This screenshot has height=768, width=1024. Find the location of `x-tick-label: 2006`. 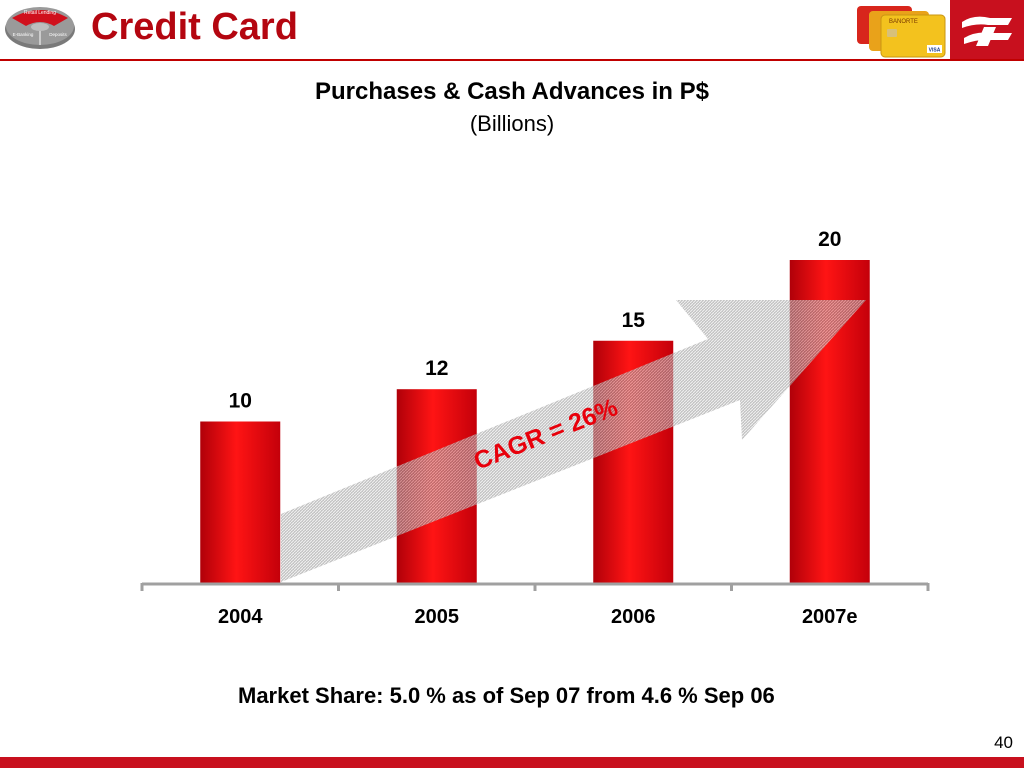

x-tick-label: 2006 is located at coordinates (633, 617).